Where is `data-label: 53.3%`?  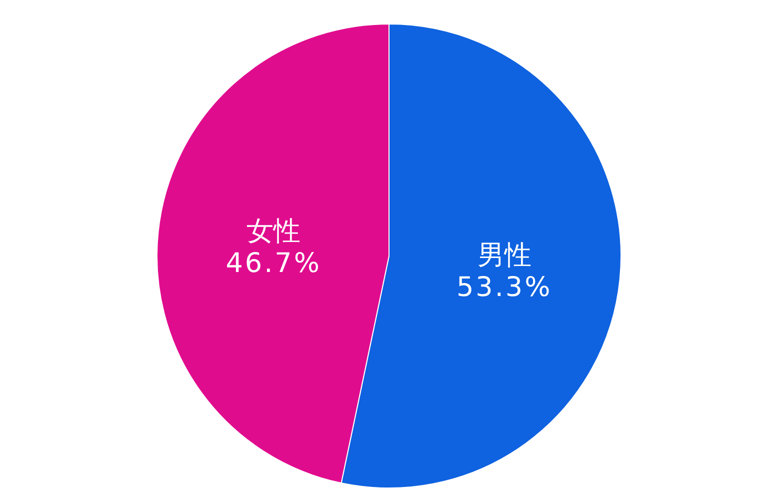
data-label: 53.3% is located at coordinates (504, 288).